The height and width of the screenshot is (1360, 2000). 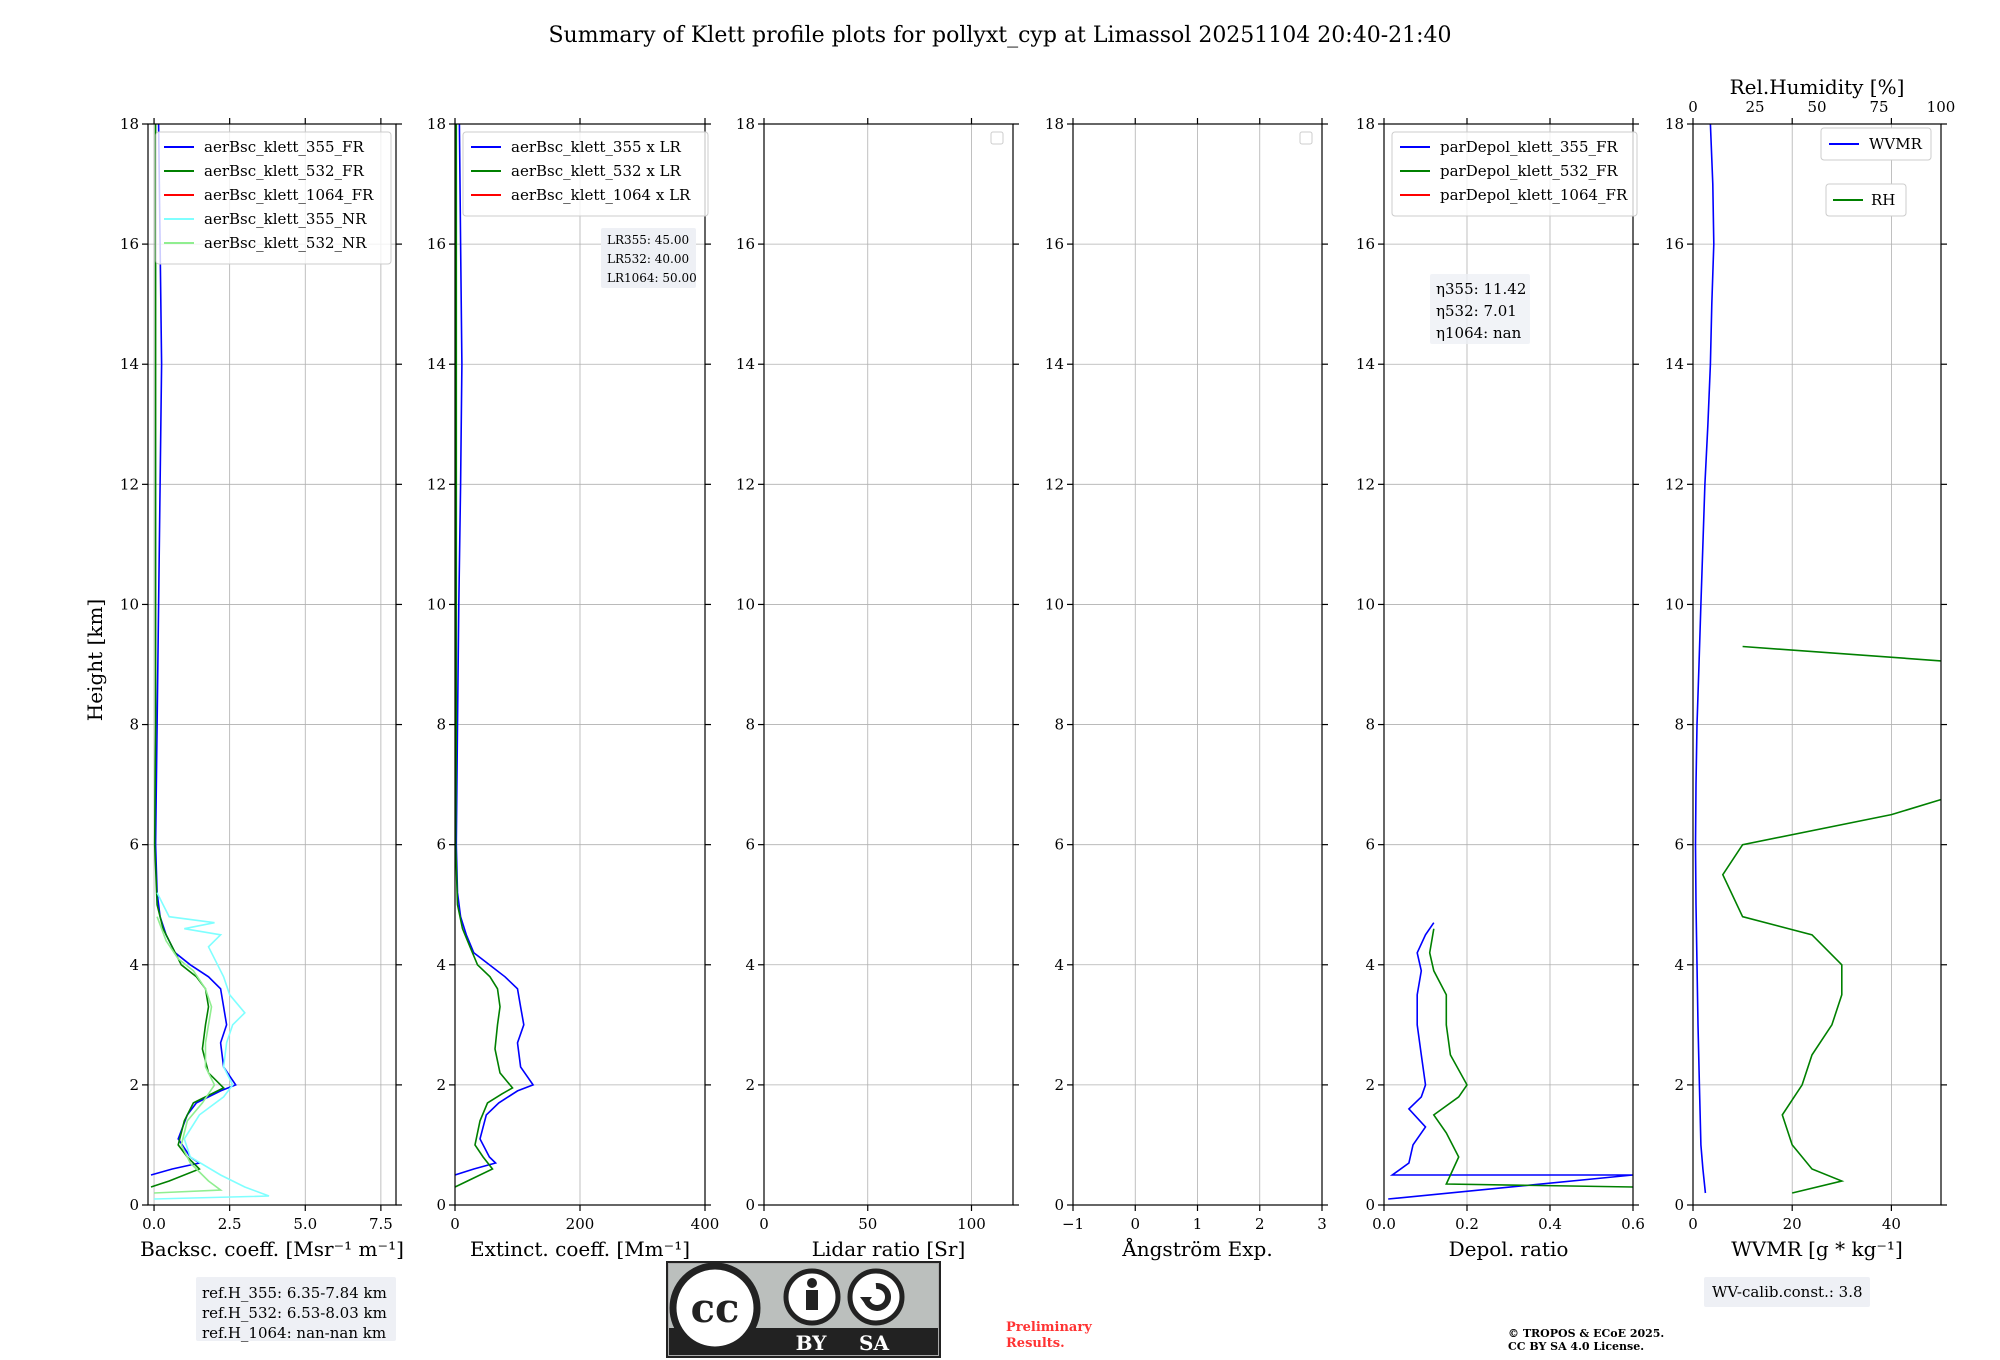 I want to click on legend-entry: aerBsc_klett_532_FR, so click(x=284, y=171).